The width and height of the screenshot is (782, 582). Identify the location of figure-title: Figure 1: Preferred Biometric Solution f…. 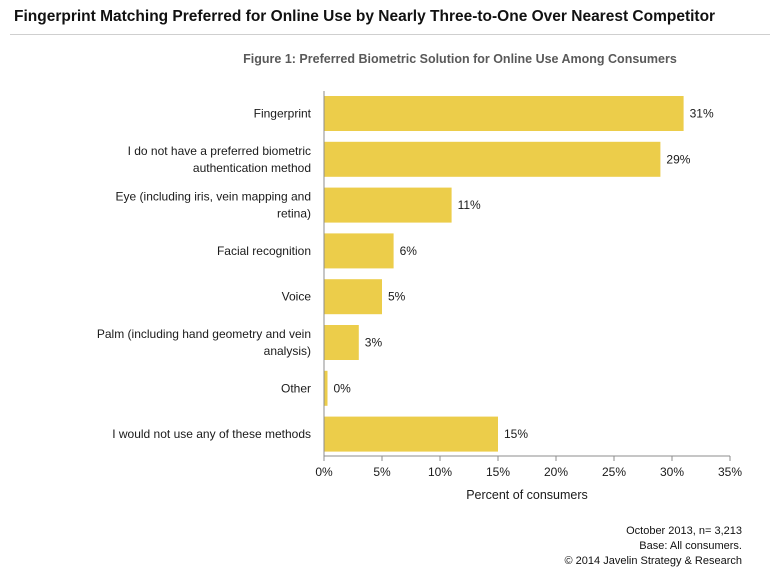
(460, 59).